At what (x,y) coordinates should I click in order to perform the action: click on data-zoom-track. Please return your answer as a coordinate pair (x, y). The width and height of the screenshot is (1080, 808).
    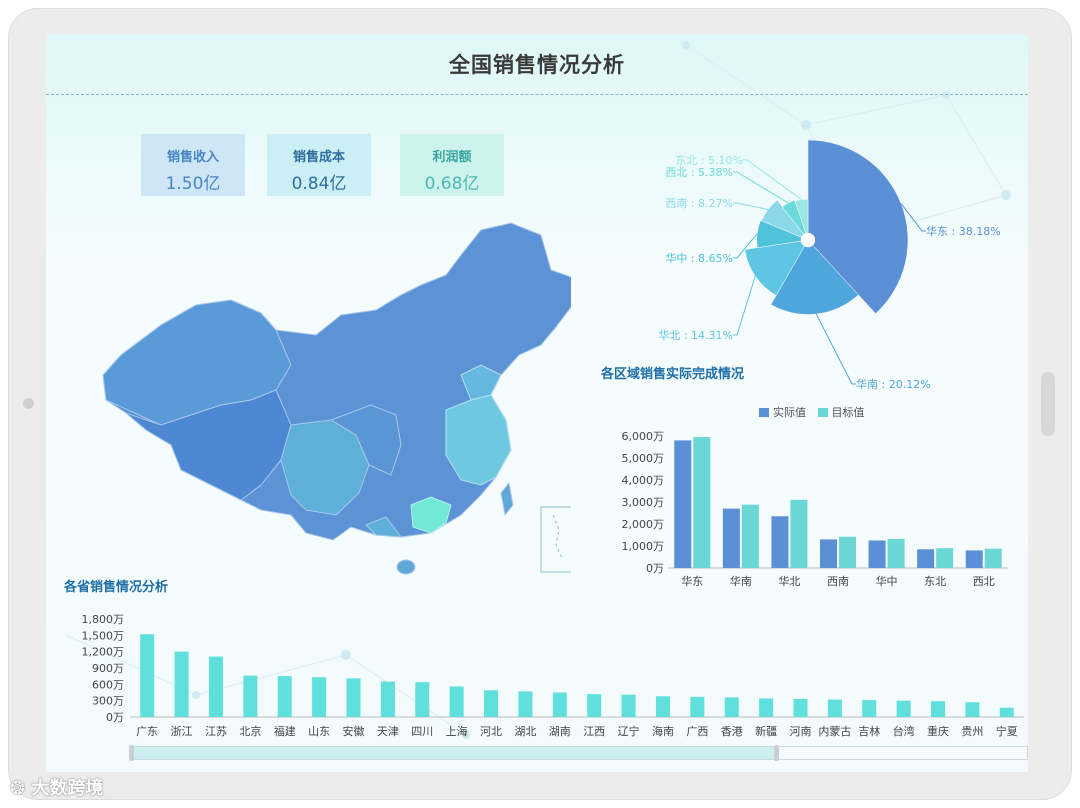
    Looking at the image, I should click on (578, 753).